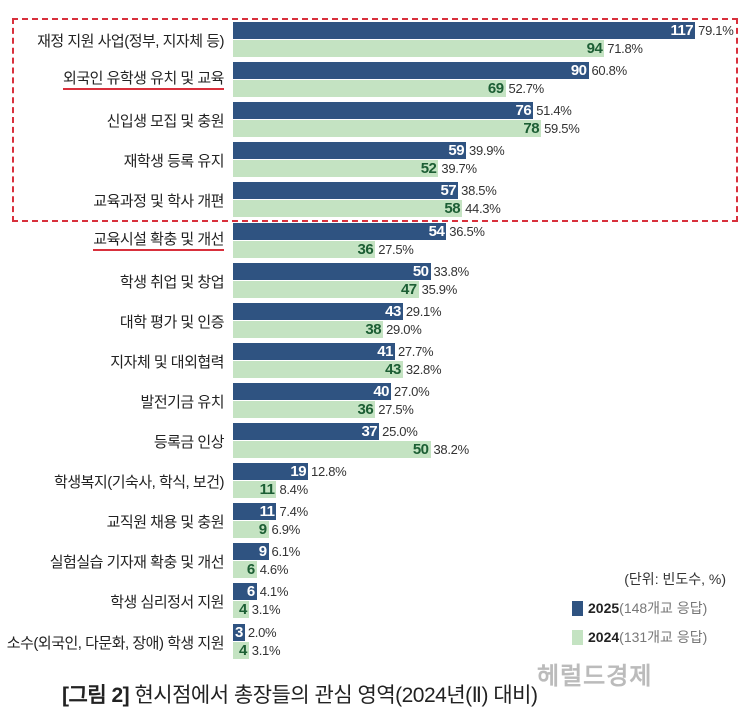  Describe the element at coordinates (716, 30) in the screenshot. I see `percent-label: 79.1%` at that location.